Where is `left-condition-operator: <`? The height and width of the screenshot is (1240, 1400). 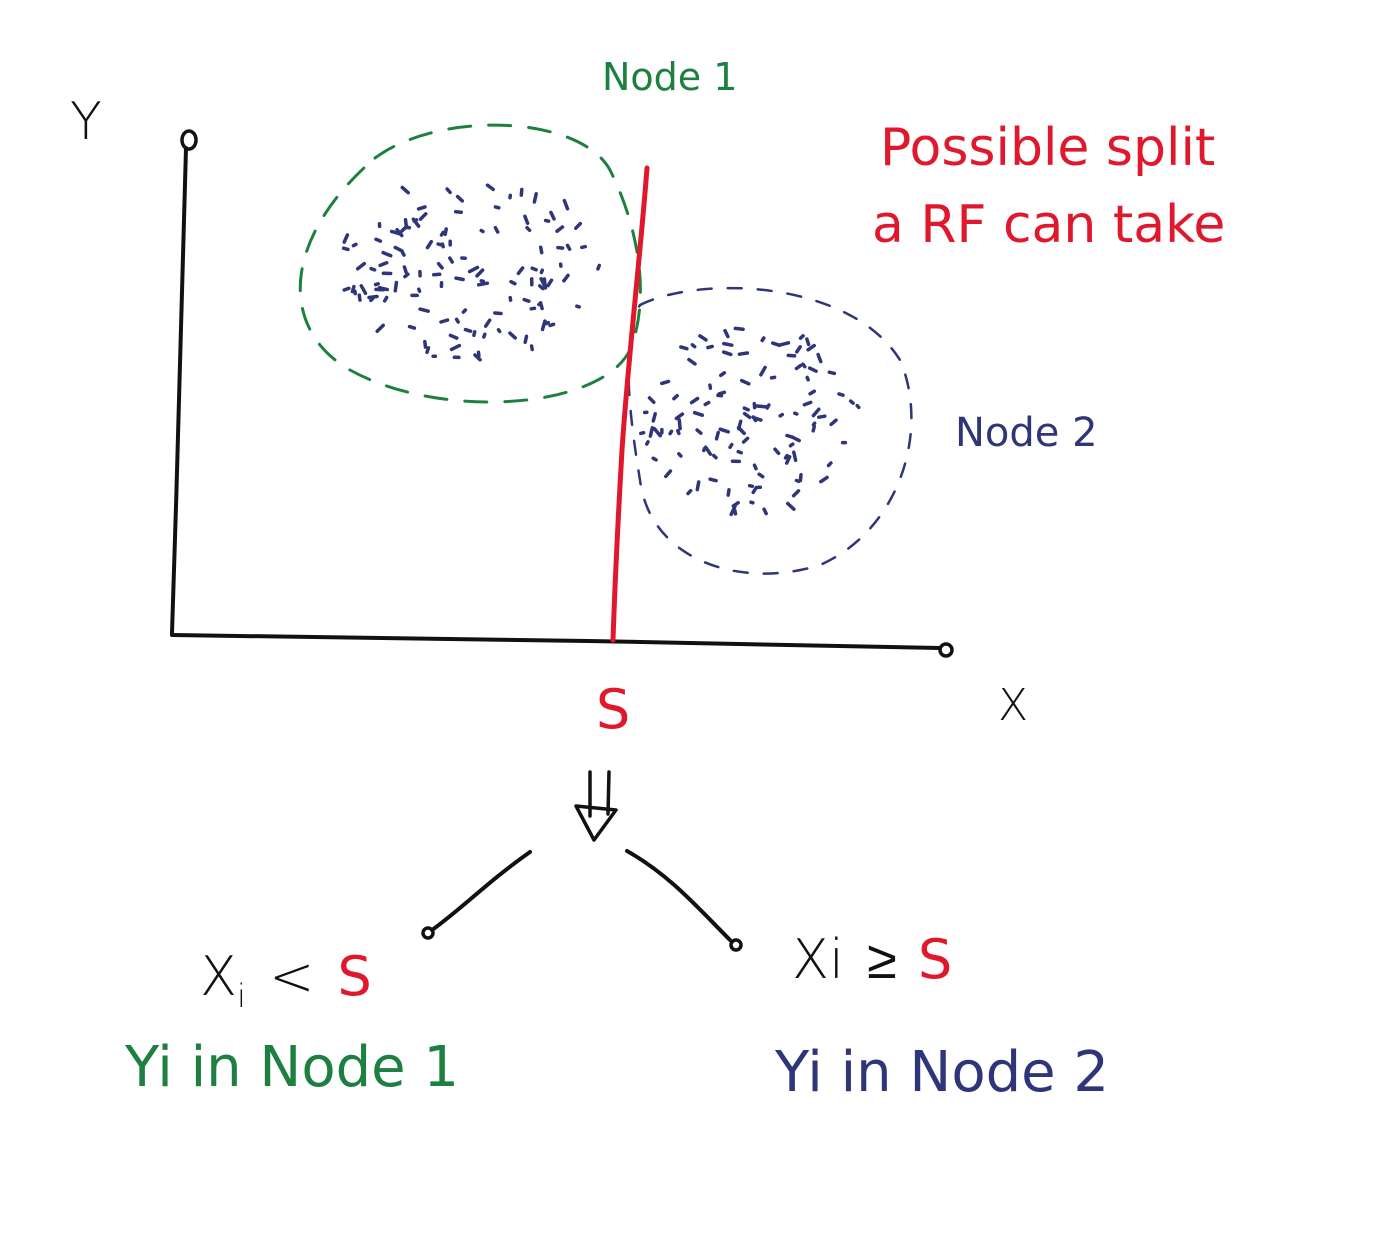 left-condition-operator: < is located at coordinates (292, 976).